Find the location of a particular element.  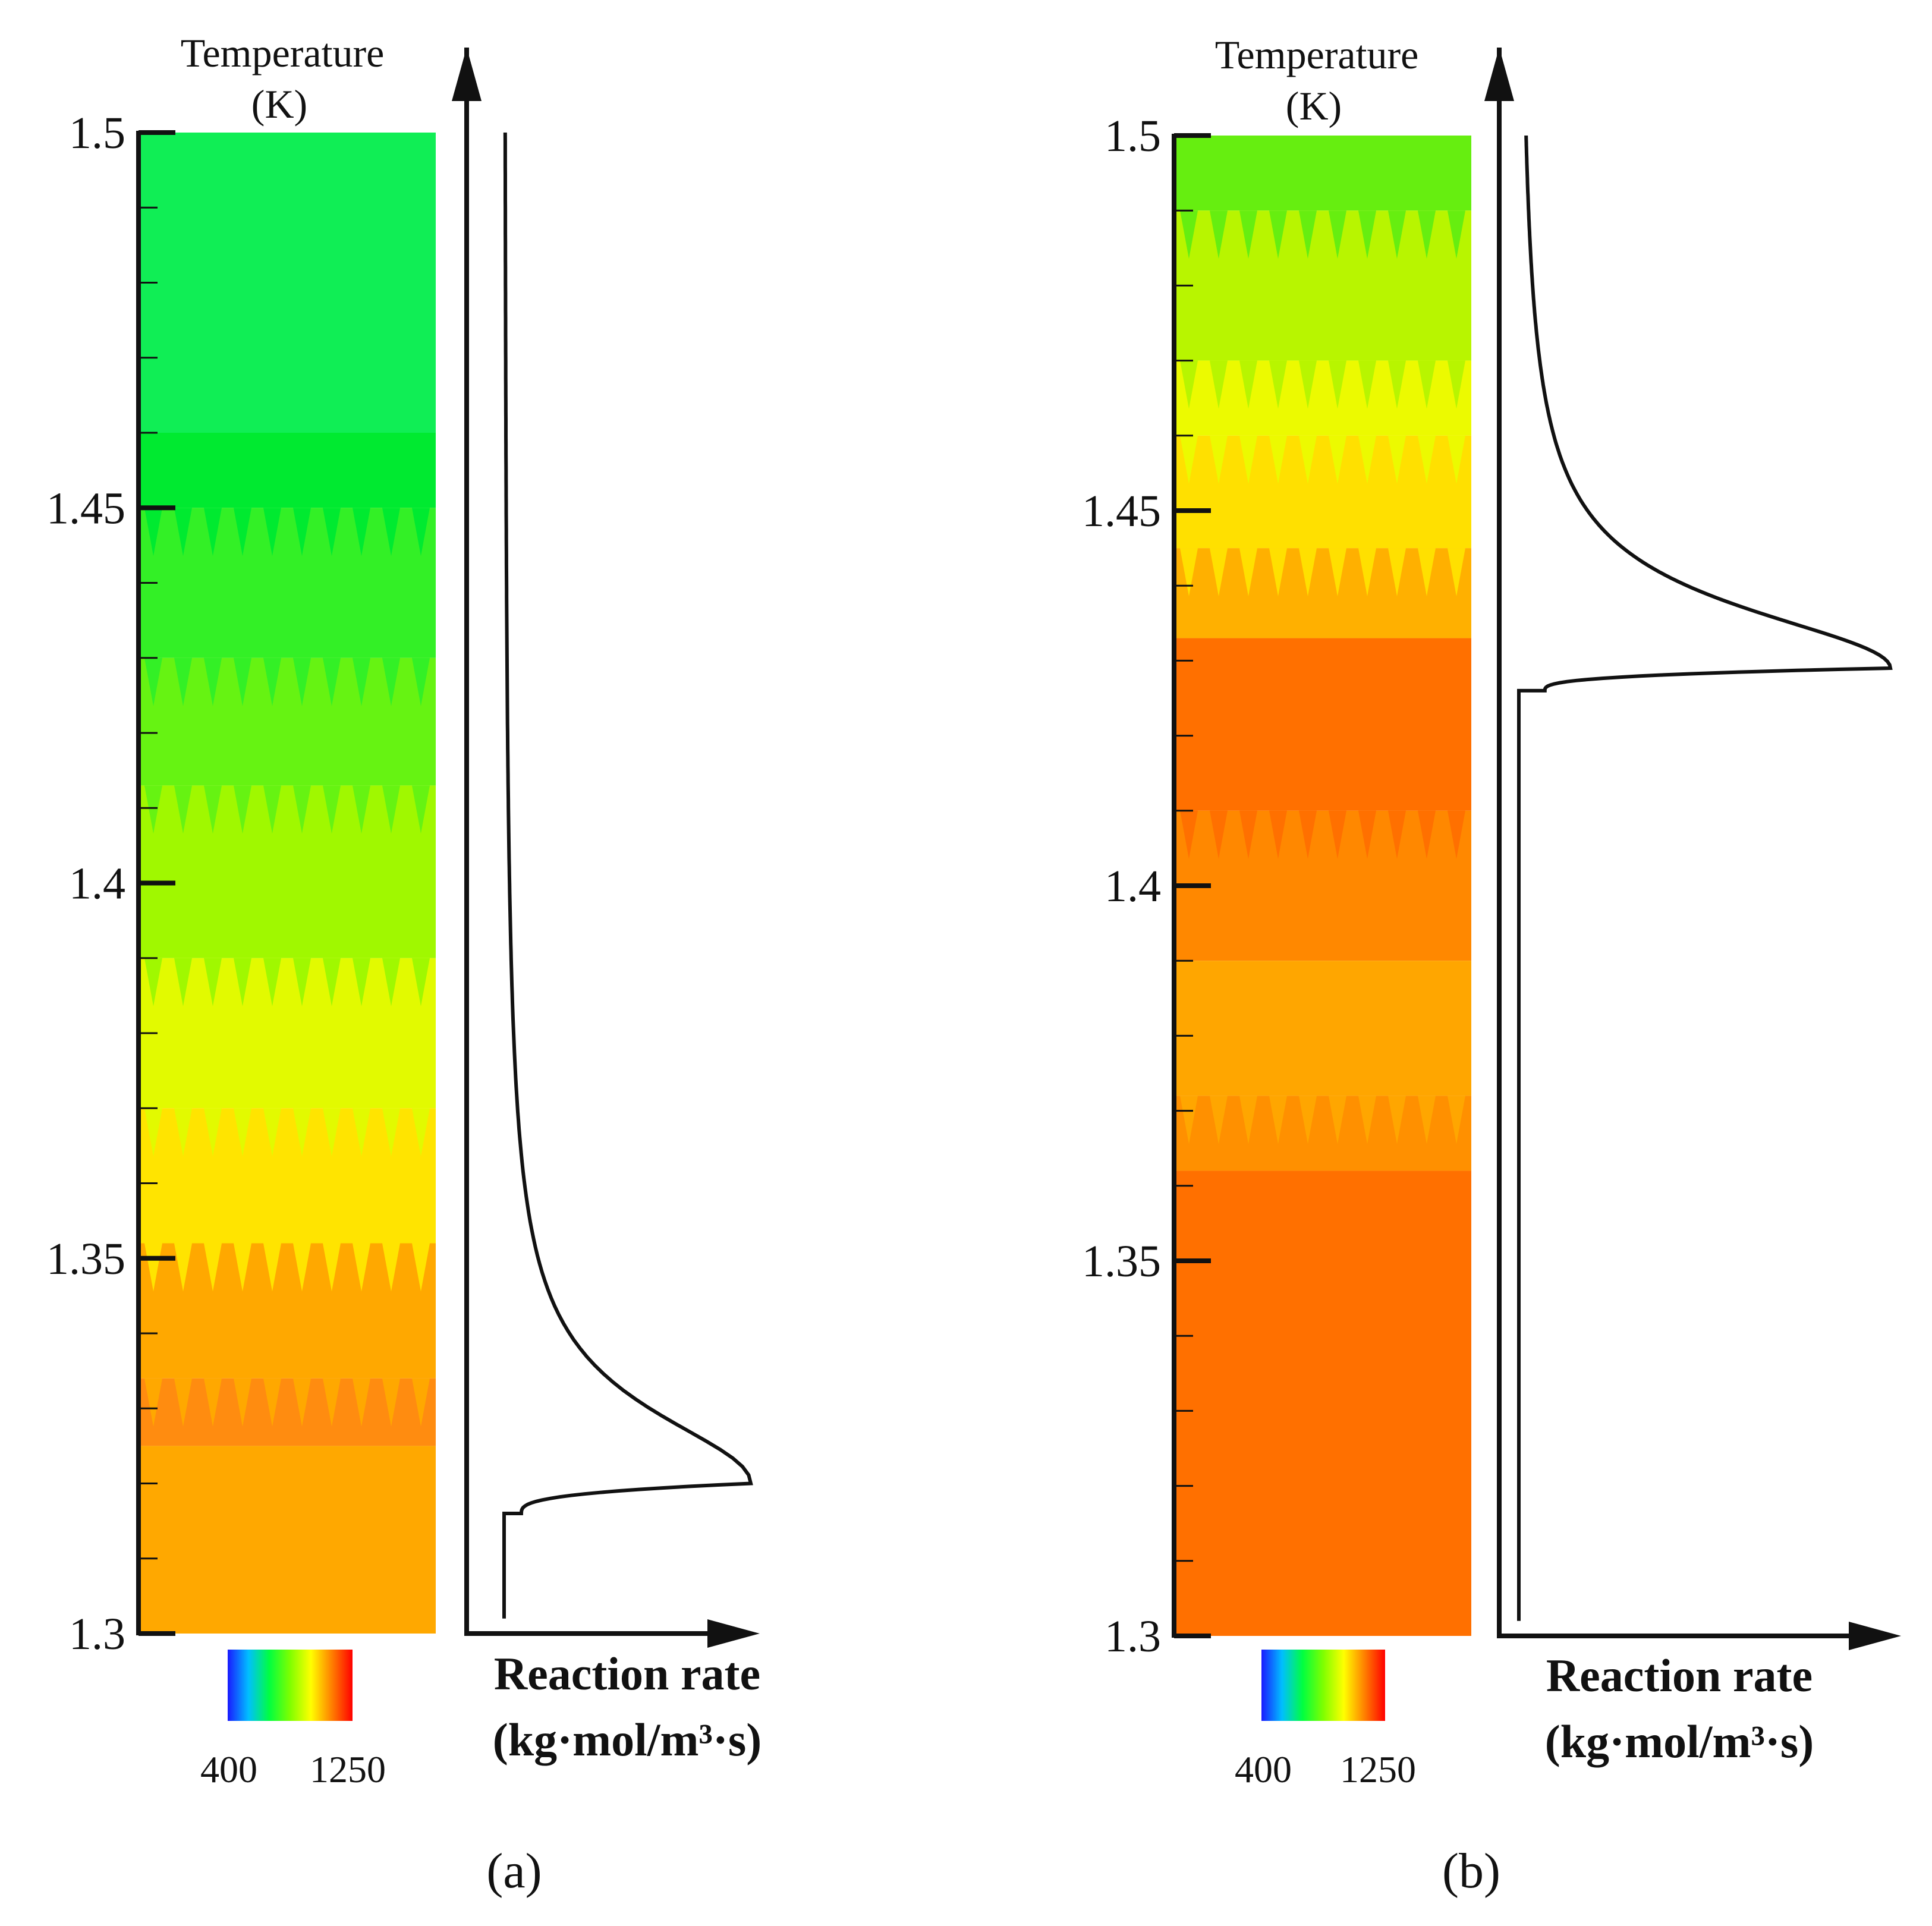

reaction-rate-plot is located at coordinates (606, 848).